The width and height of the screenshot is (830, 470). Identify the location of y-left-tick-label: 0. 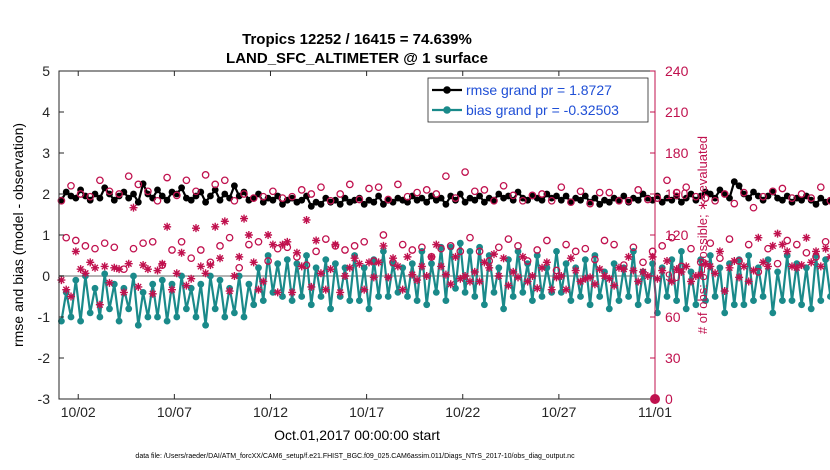
(46, 276).